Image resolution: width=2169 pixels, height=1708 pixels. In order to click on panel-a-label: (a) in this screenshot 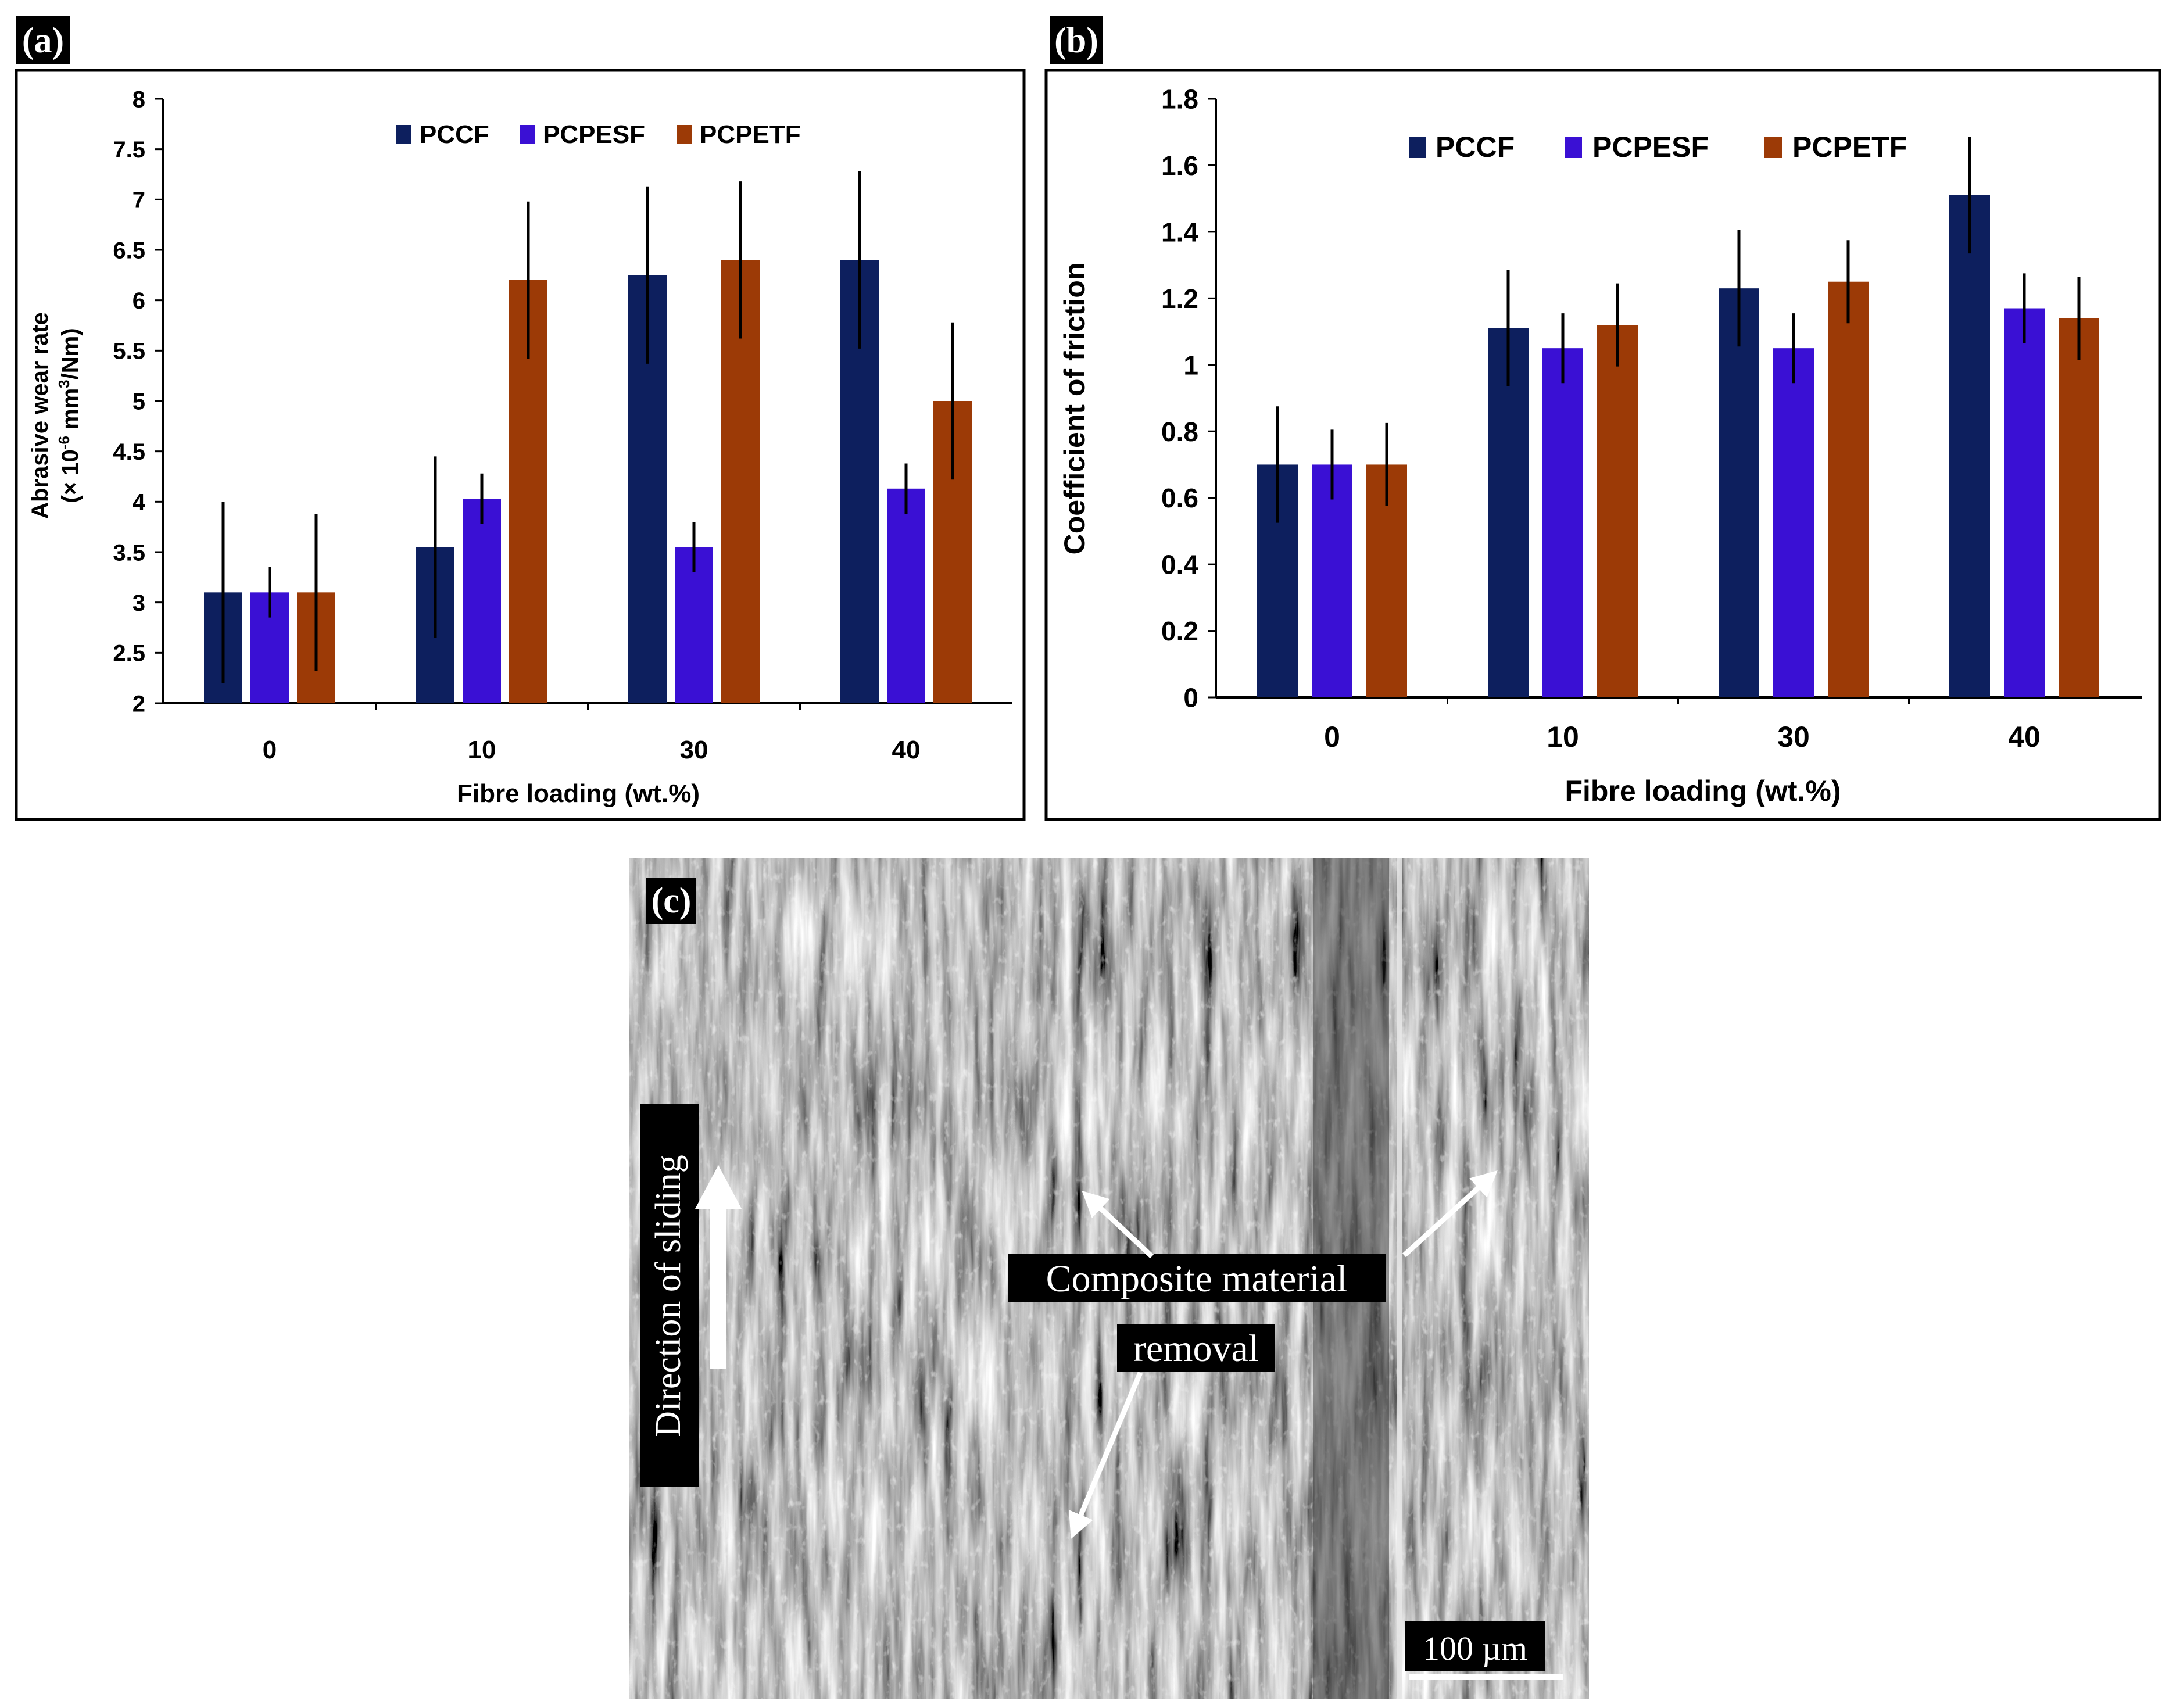, I will do `click(43, 41)`.